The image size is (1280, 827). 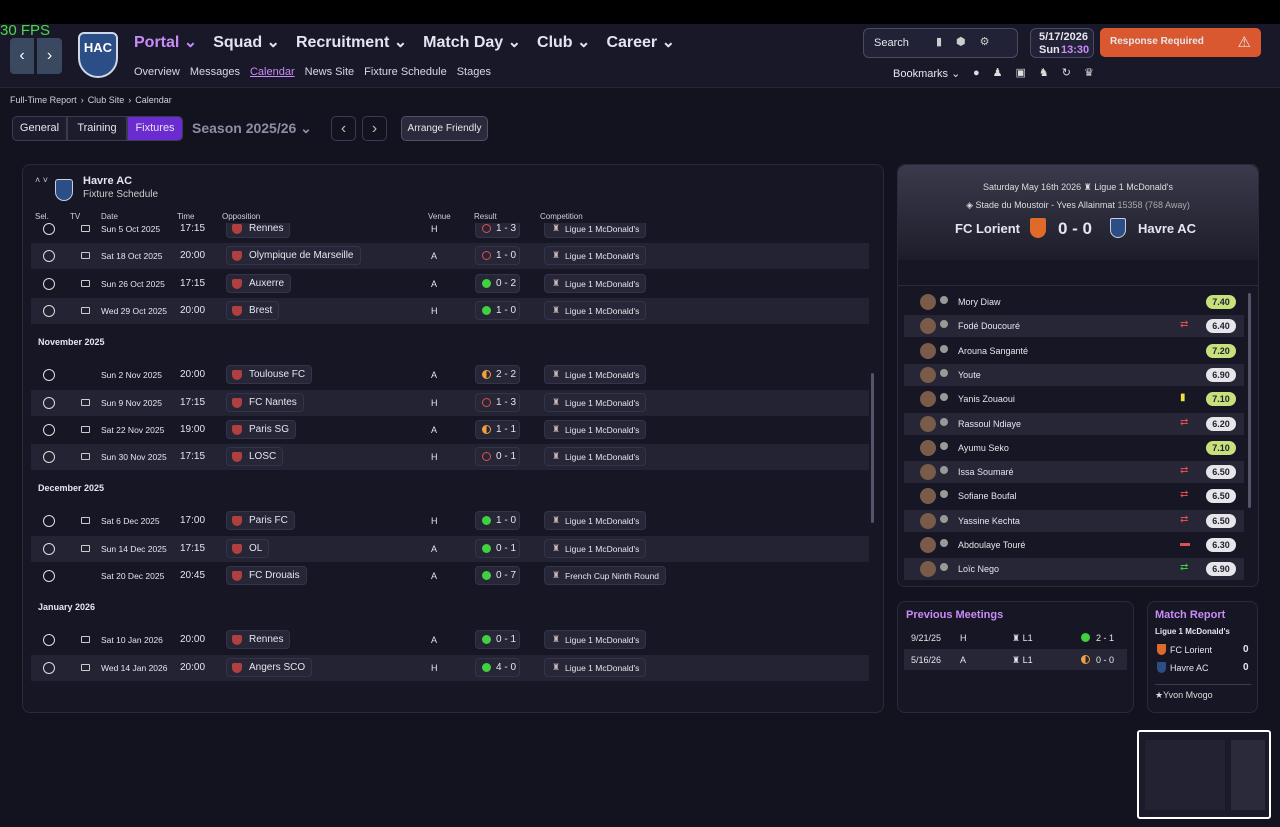 I want to click on sub-nav-item: Stages, so click(x=473, y=72).